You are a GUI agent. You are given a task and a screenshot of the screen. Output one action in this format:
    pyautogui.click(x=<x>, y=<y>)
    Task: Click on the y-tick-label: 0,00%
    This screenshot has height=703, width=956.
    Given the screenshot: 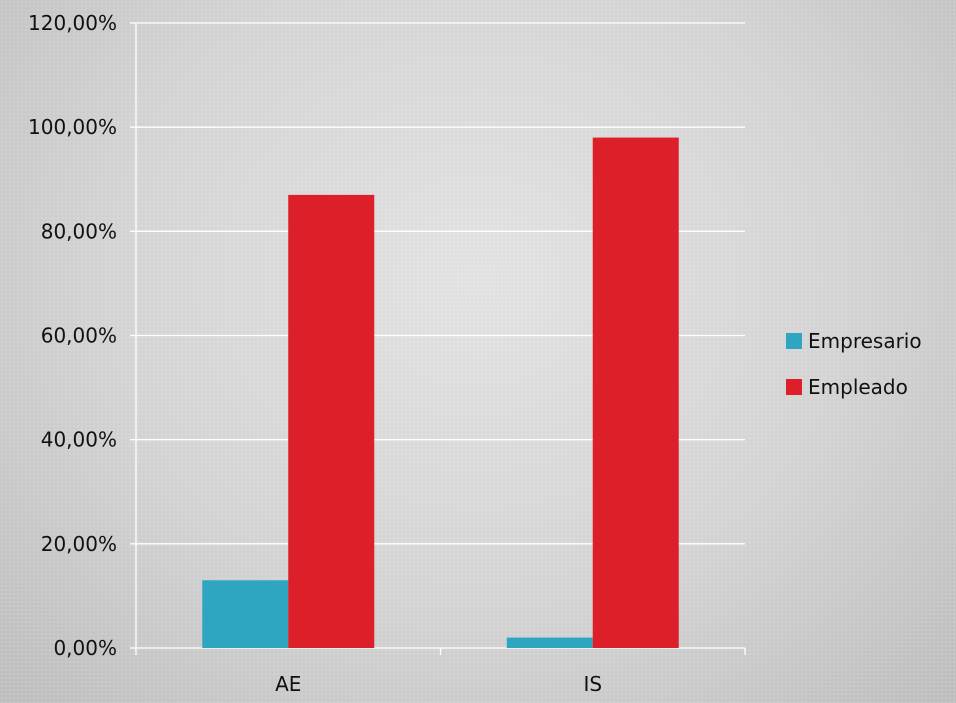 What is the action you would take?
    pyautogui.click(x=85, y=648)
    